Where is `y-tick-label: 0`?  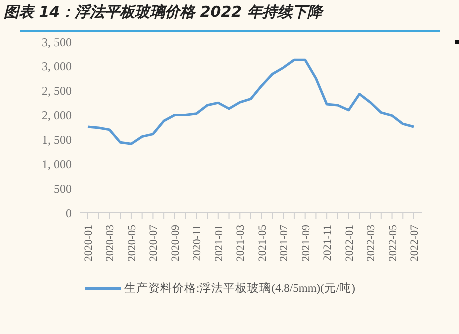
y-tick-label: 0 is located at coordinates (69, 213).